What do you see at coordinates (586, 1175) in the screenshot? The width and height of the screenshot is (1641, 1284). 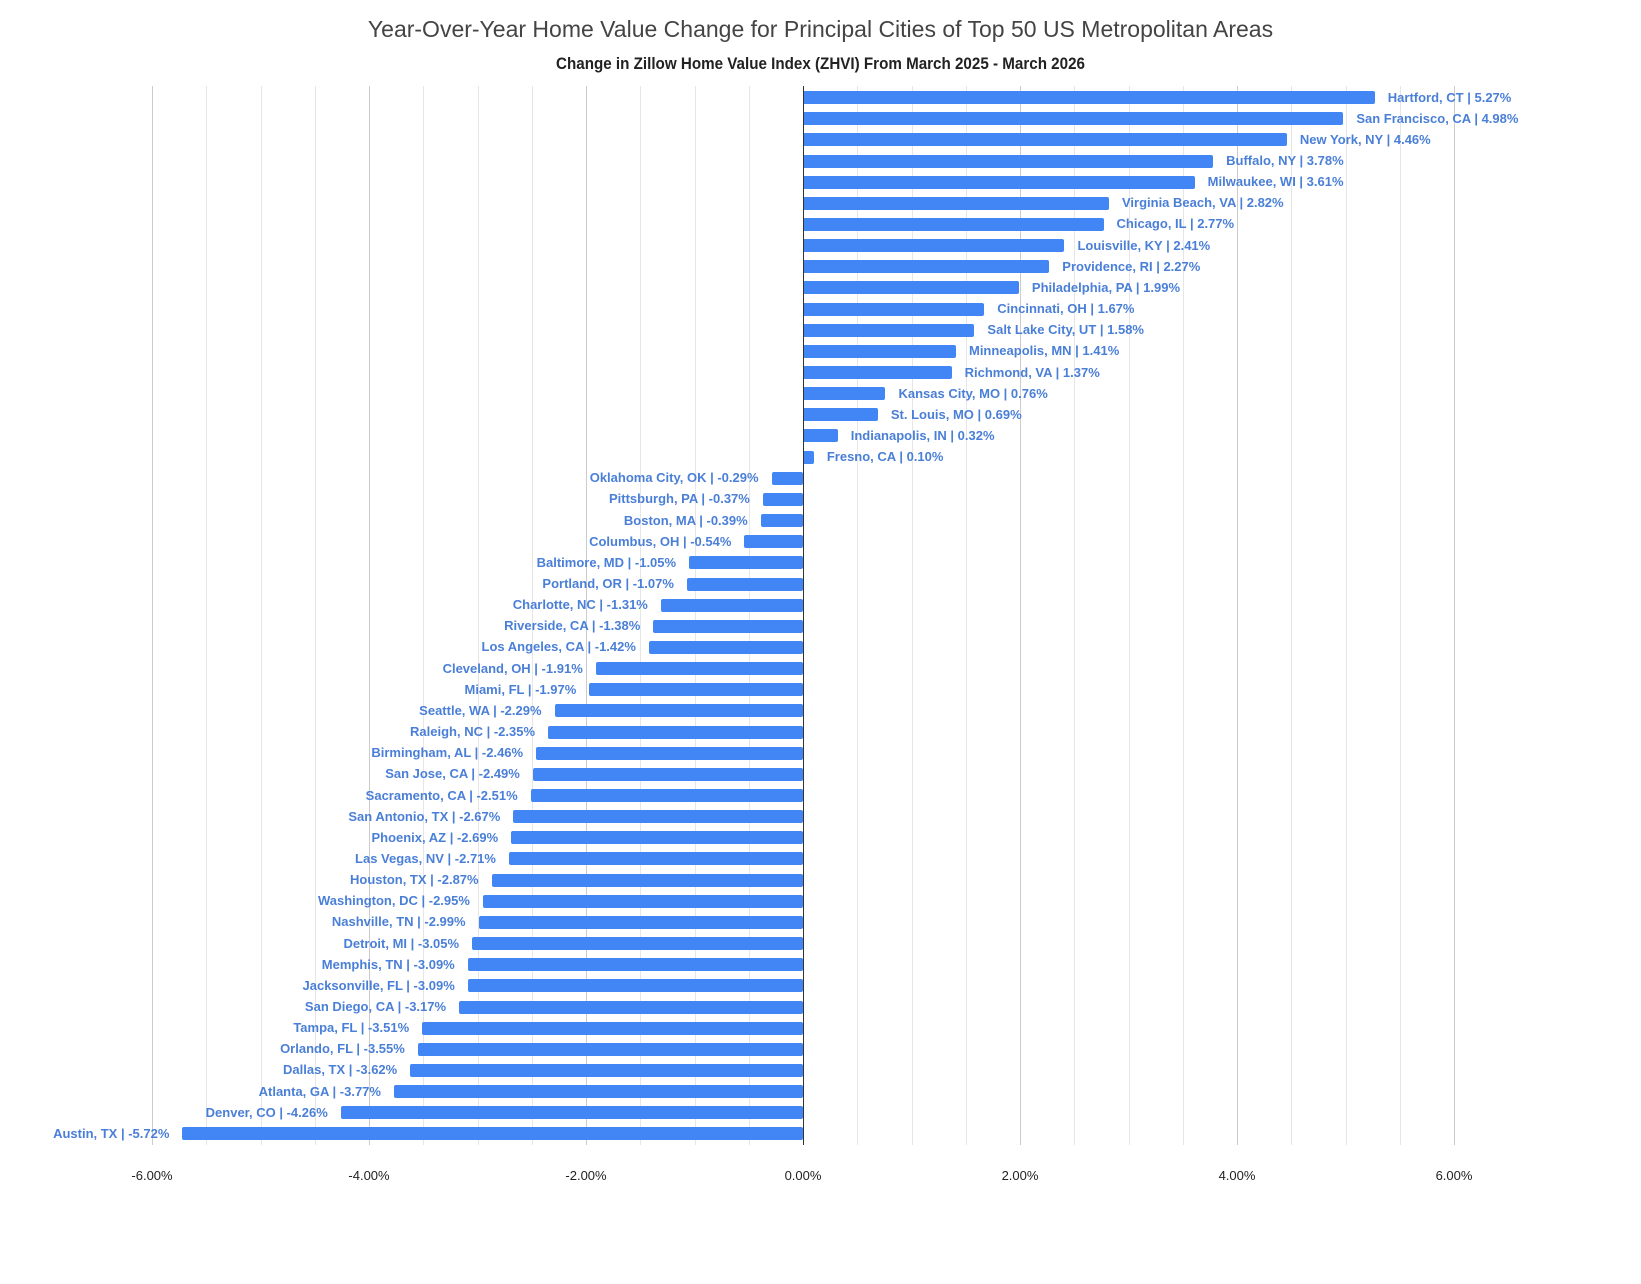 I see `x-axis-tick-label: -2.00%` at bounding box center [586, 1175].